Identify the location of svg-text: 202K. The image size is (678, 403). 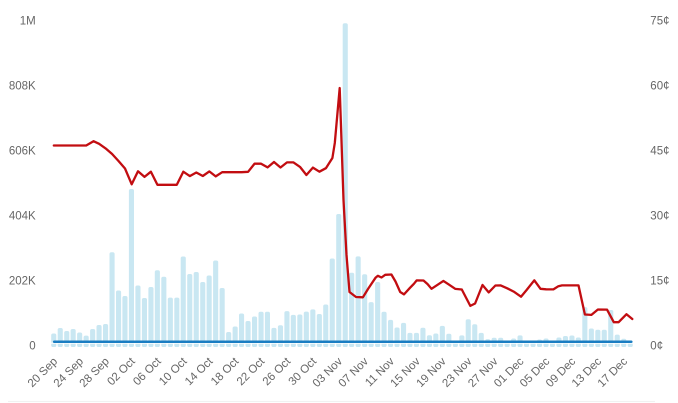
(22, 282).